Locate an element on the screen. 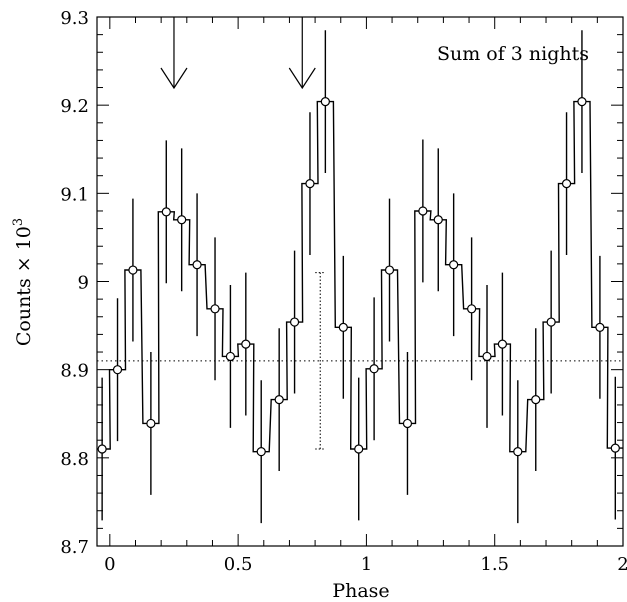  y-tick-label: 8.8 is located at coordinates (74, 459).